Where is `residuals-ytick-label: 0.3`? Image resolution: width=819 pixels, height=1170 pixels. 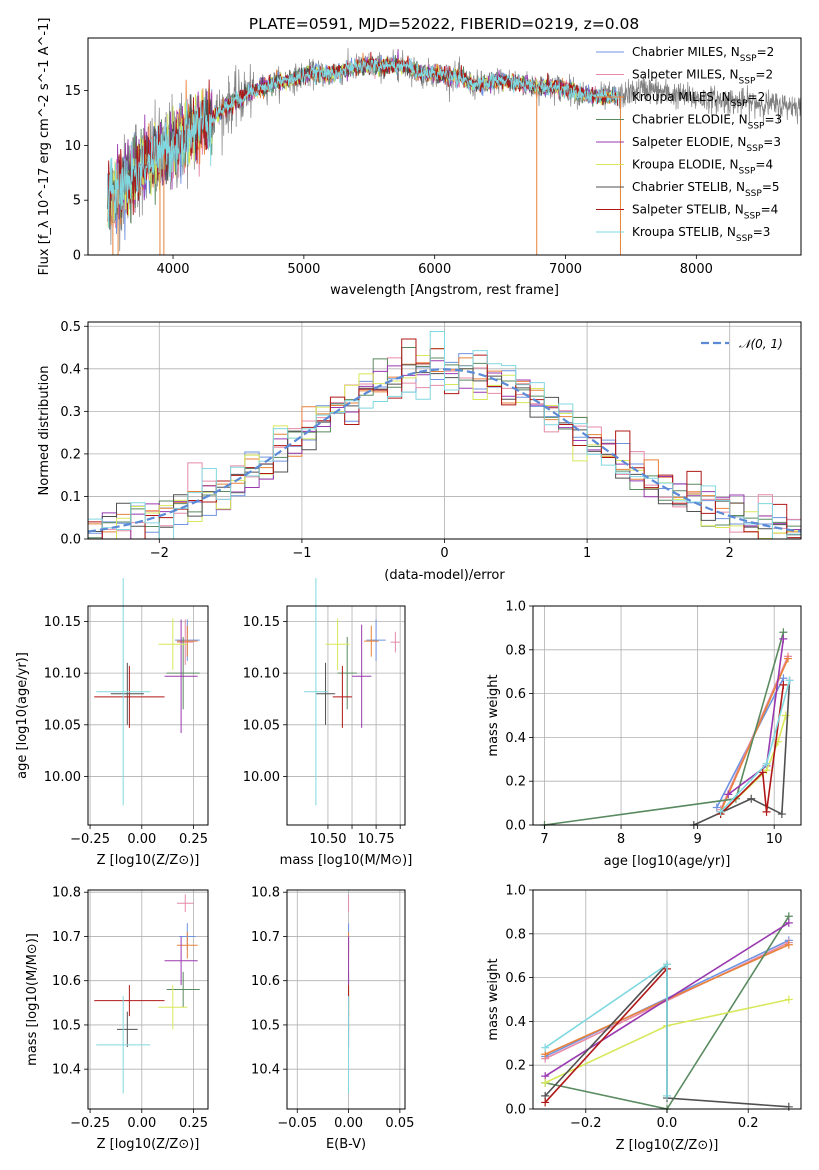 residuals-ytick-label: 0.3 is located at coordinates (70, 412).